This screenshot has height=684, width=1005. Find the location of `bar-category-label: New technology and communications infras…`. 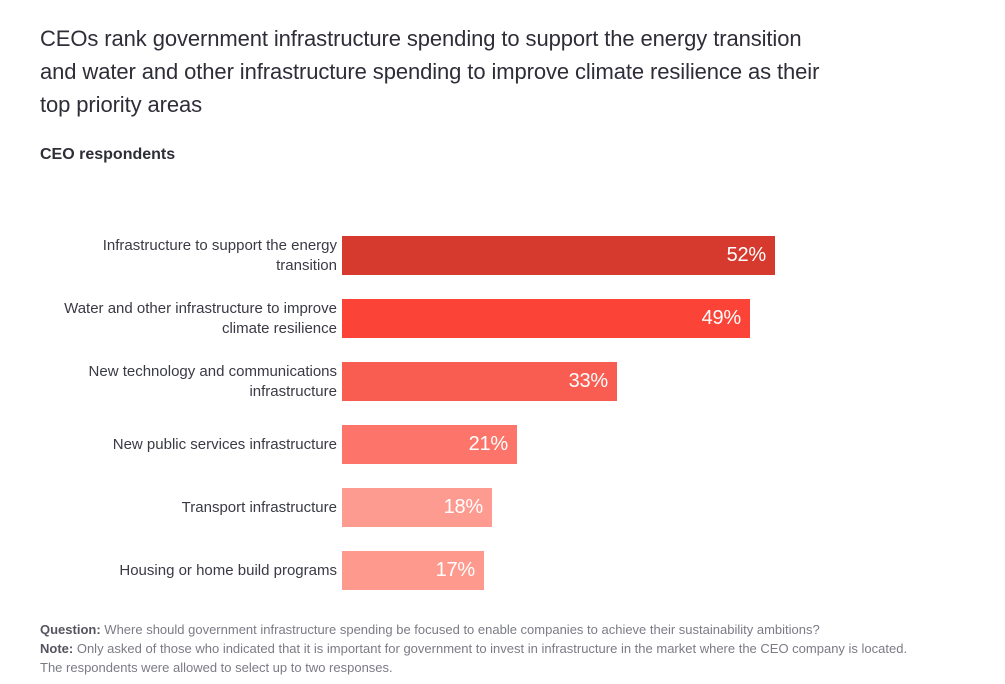

bar-category-label: New technology and communications infras… is located at coordinates (212, 381).